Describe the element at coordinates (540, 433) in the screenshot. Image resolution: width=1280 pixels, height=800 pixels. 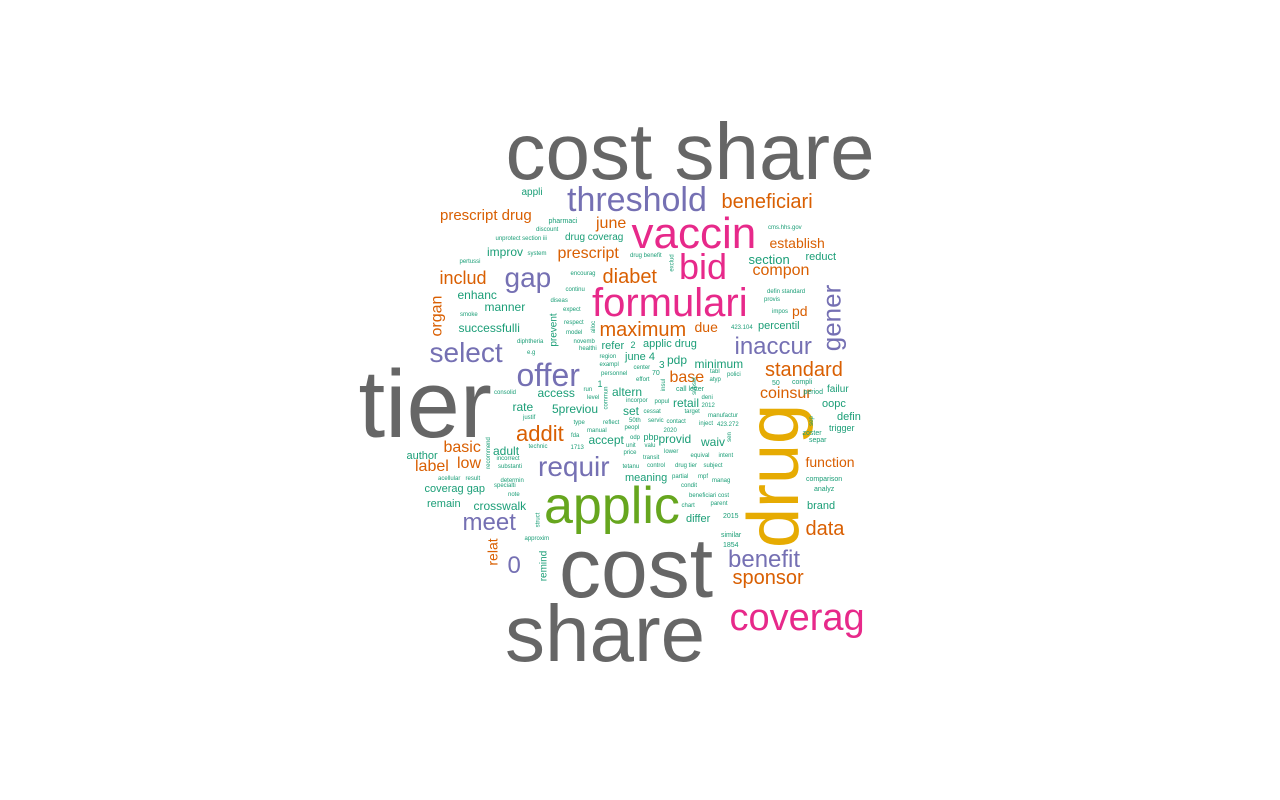
I see `cloud-word: addit` at that location.